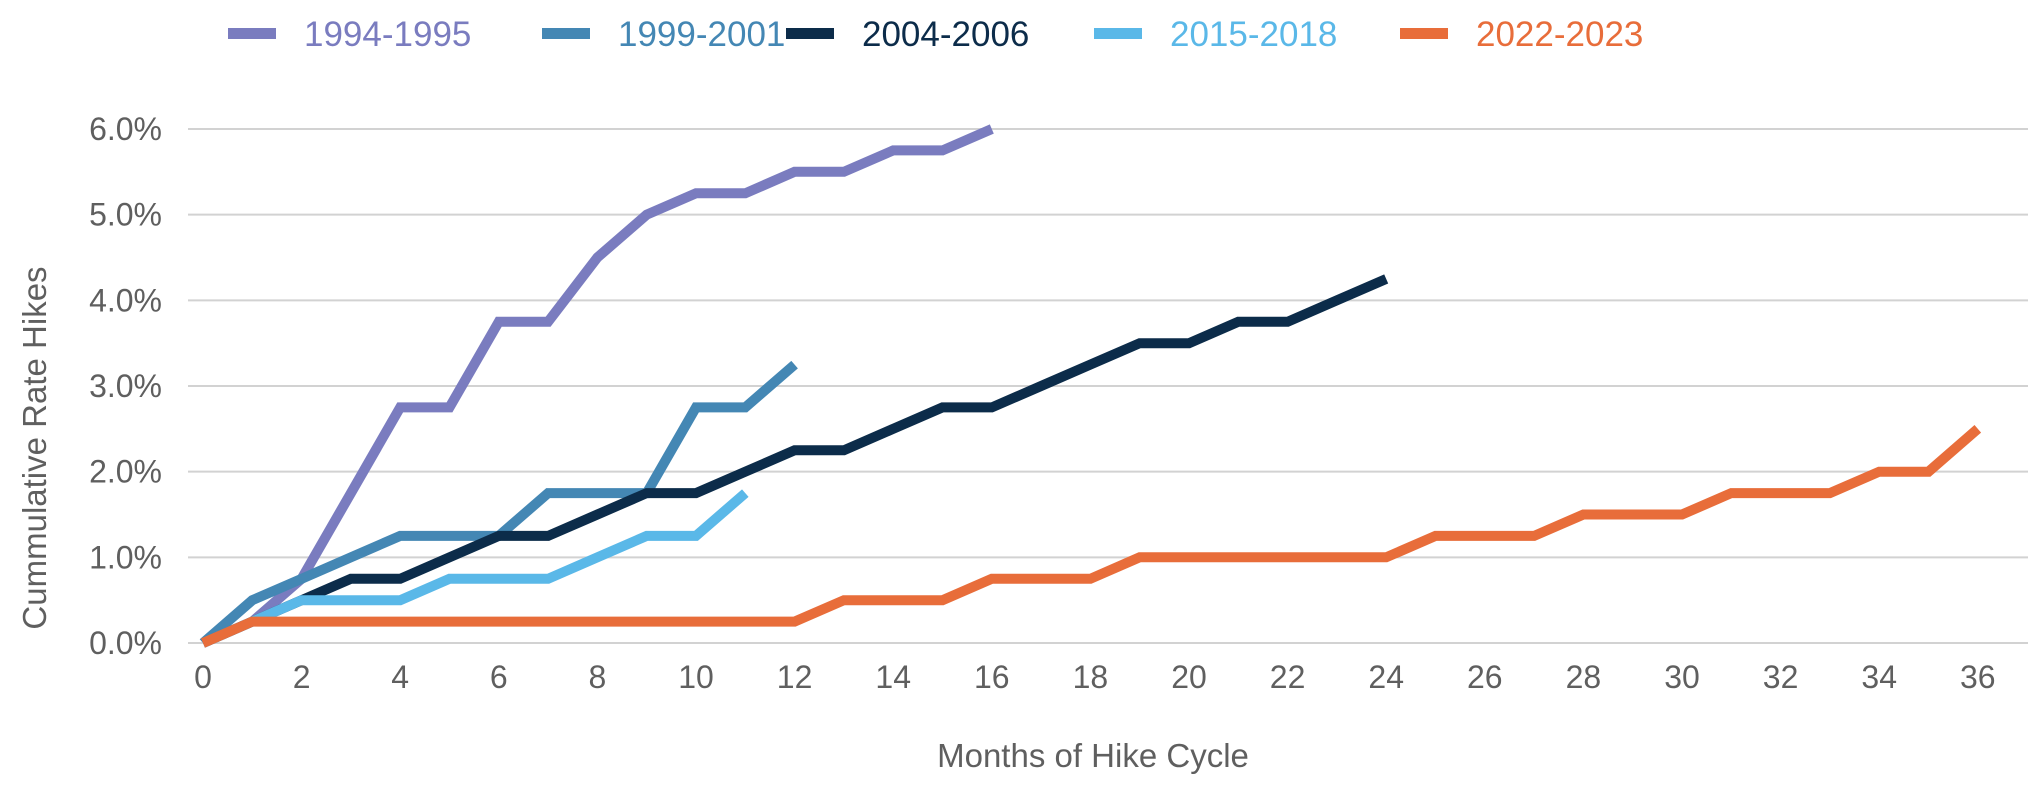  I want to click on x-tick-label: 22, so click(1288, 677).